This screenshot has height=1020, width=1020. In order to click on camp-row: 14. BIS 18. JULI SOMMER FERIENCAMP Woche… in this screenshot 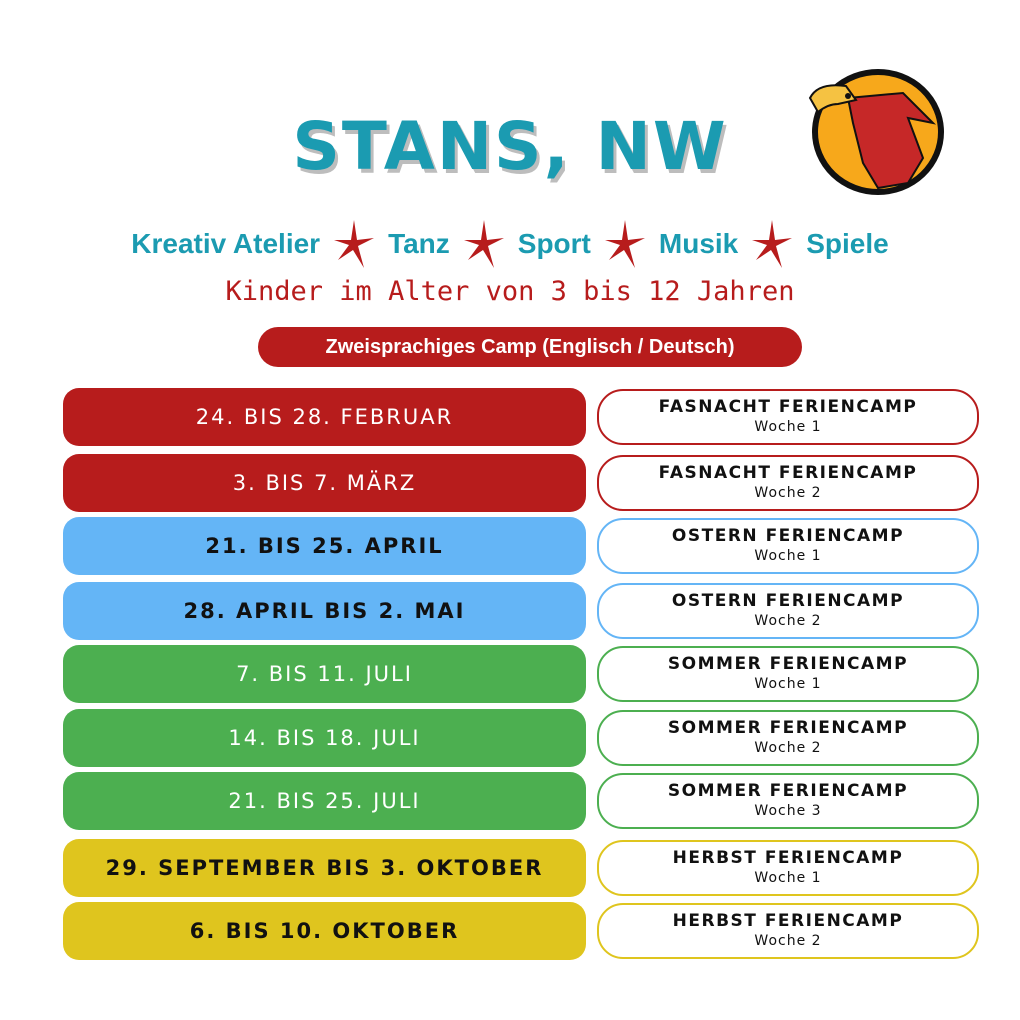, I will do `click(510, 738)`.